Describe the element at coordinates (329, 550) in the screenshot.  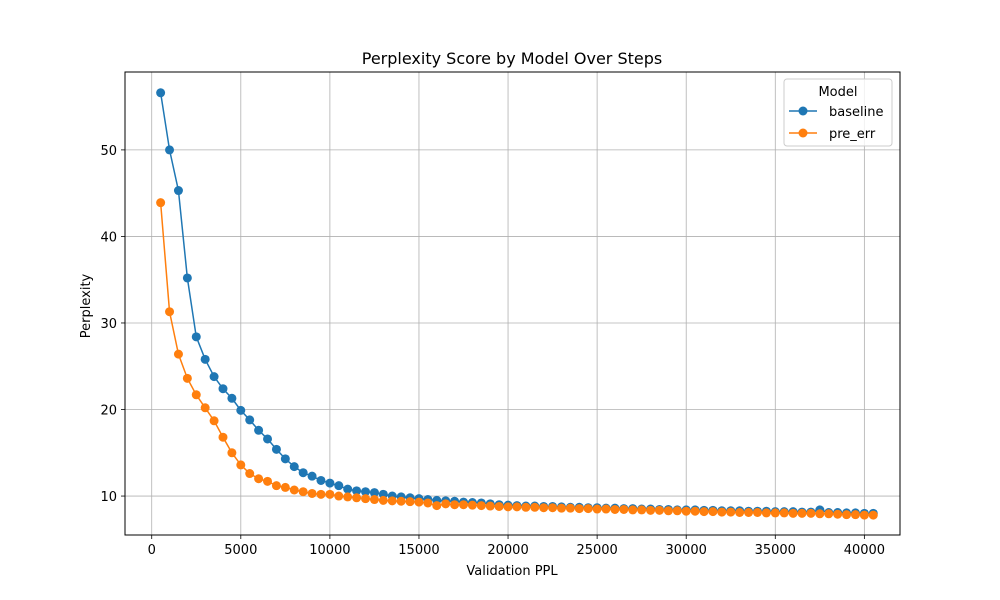
I see `x-tick-label: 10000` at that location.